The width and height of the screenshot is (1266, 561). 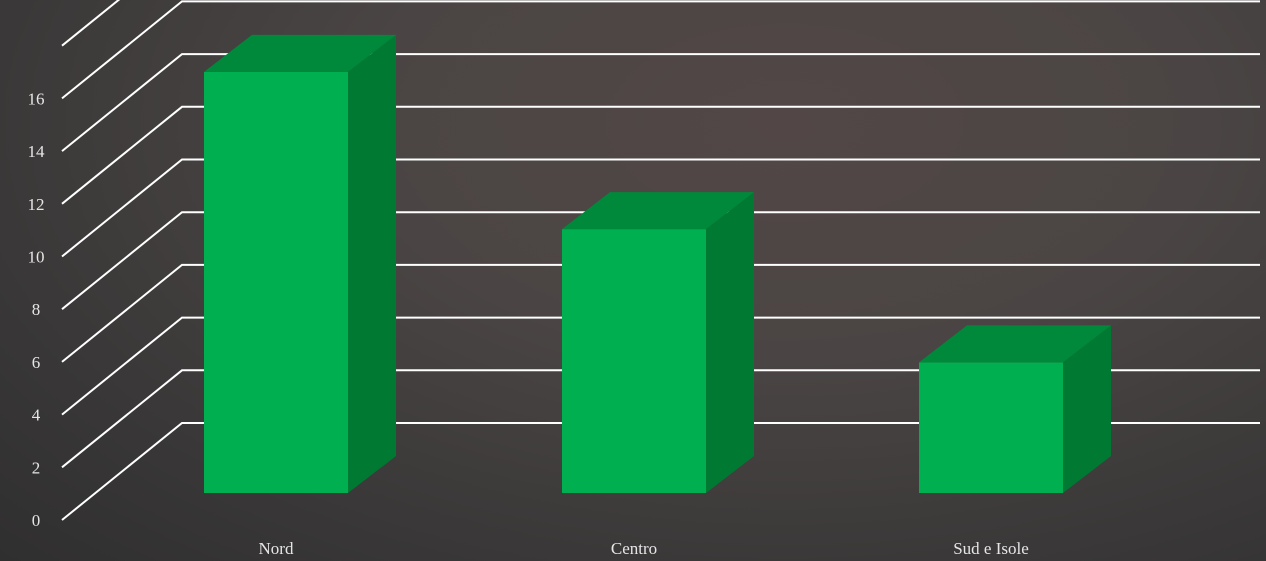 What do you see at coordinates (276, 548) in the screenshot?
I see `x-category-label: Nord` at bounding box center [276, 548].